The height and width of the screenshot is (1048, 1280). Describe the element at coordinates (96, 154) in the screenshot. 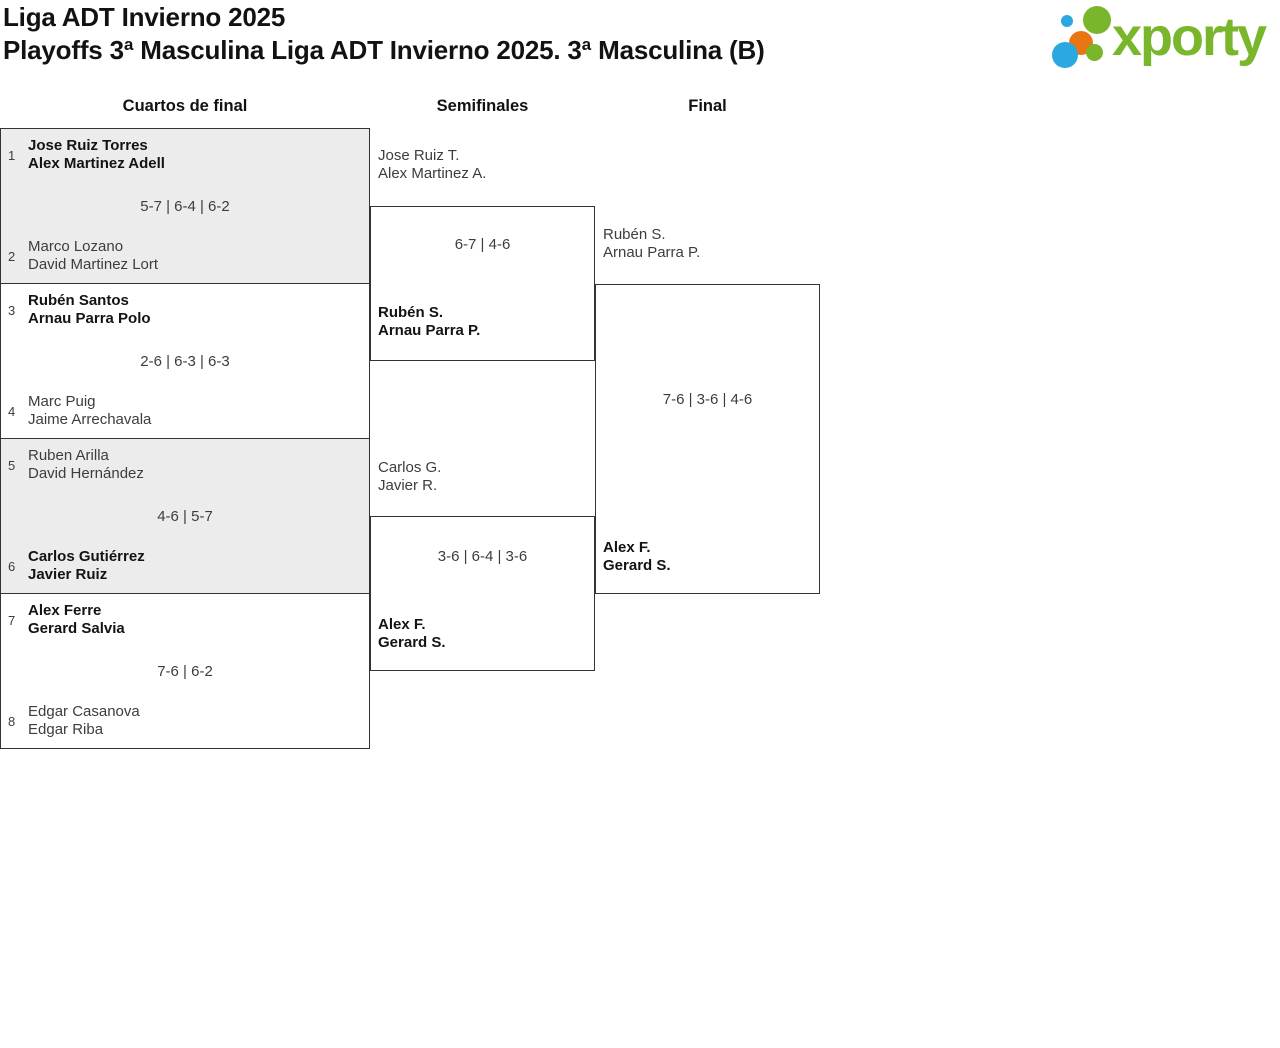

I see `team-name: Jose Ruiz Torres Alex Martinez Adell` at that location.